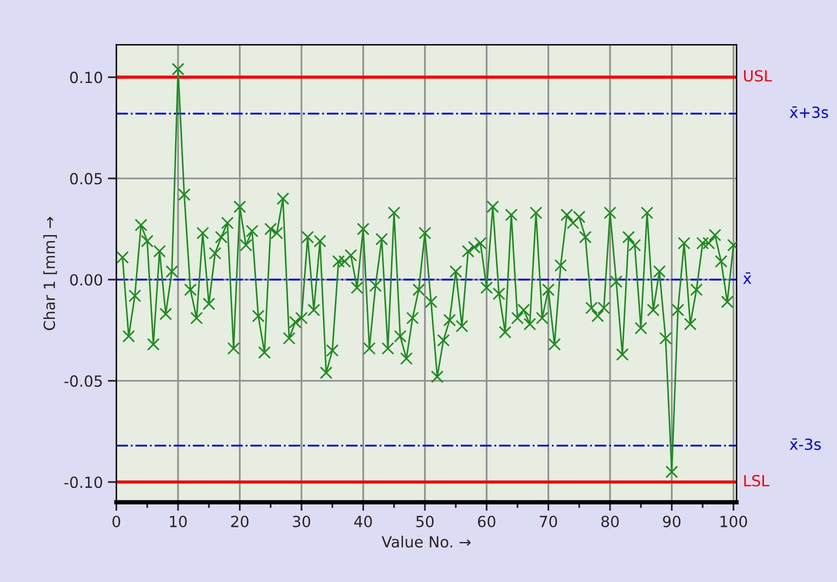 This screenshot has height=582, width=837. What do you see at coordinates (757, 480) in the screenshot?
I see `ref-line-label: LSL` at bounding box center [757, 480].